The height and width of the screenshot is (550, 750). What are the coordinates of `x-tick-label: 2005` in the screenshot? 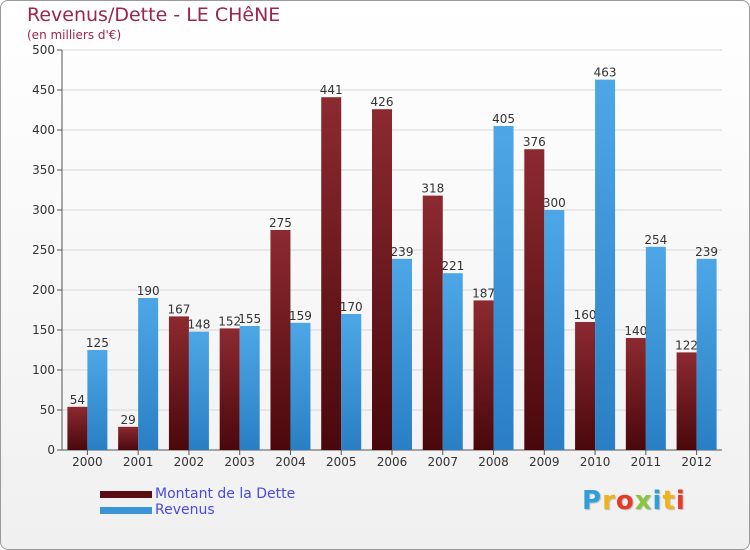 It's located at (341, 462).